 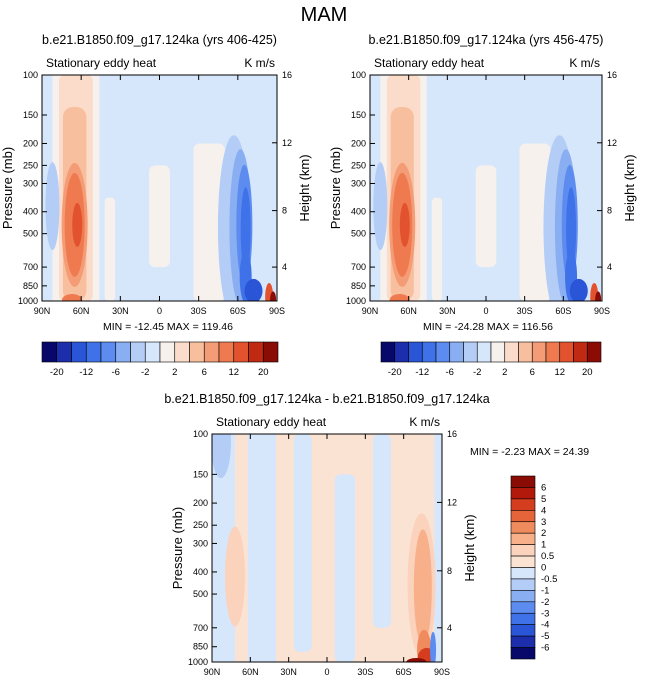 I want to click on y-right-tick-label: 16, so click(x=287, y=75).